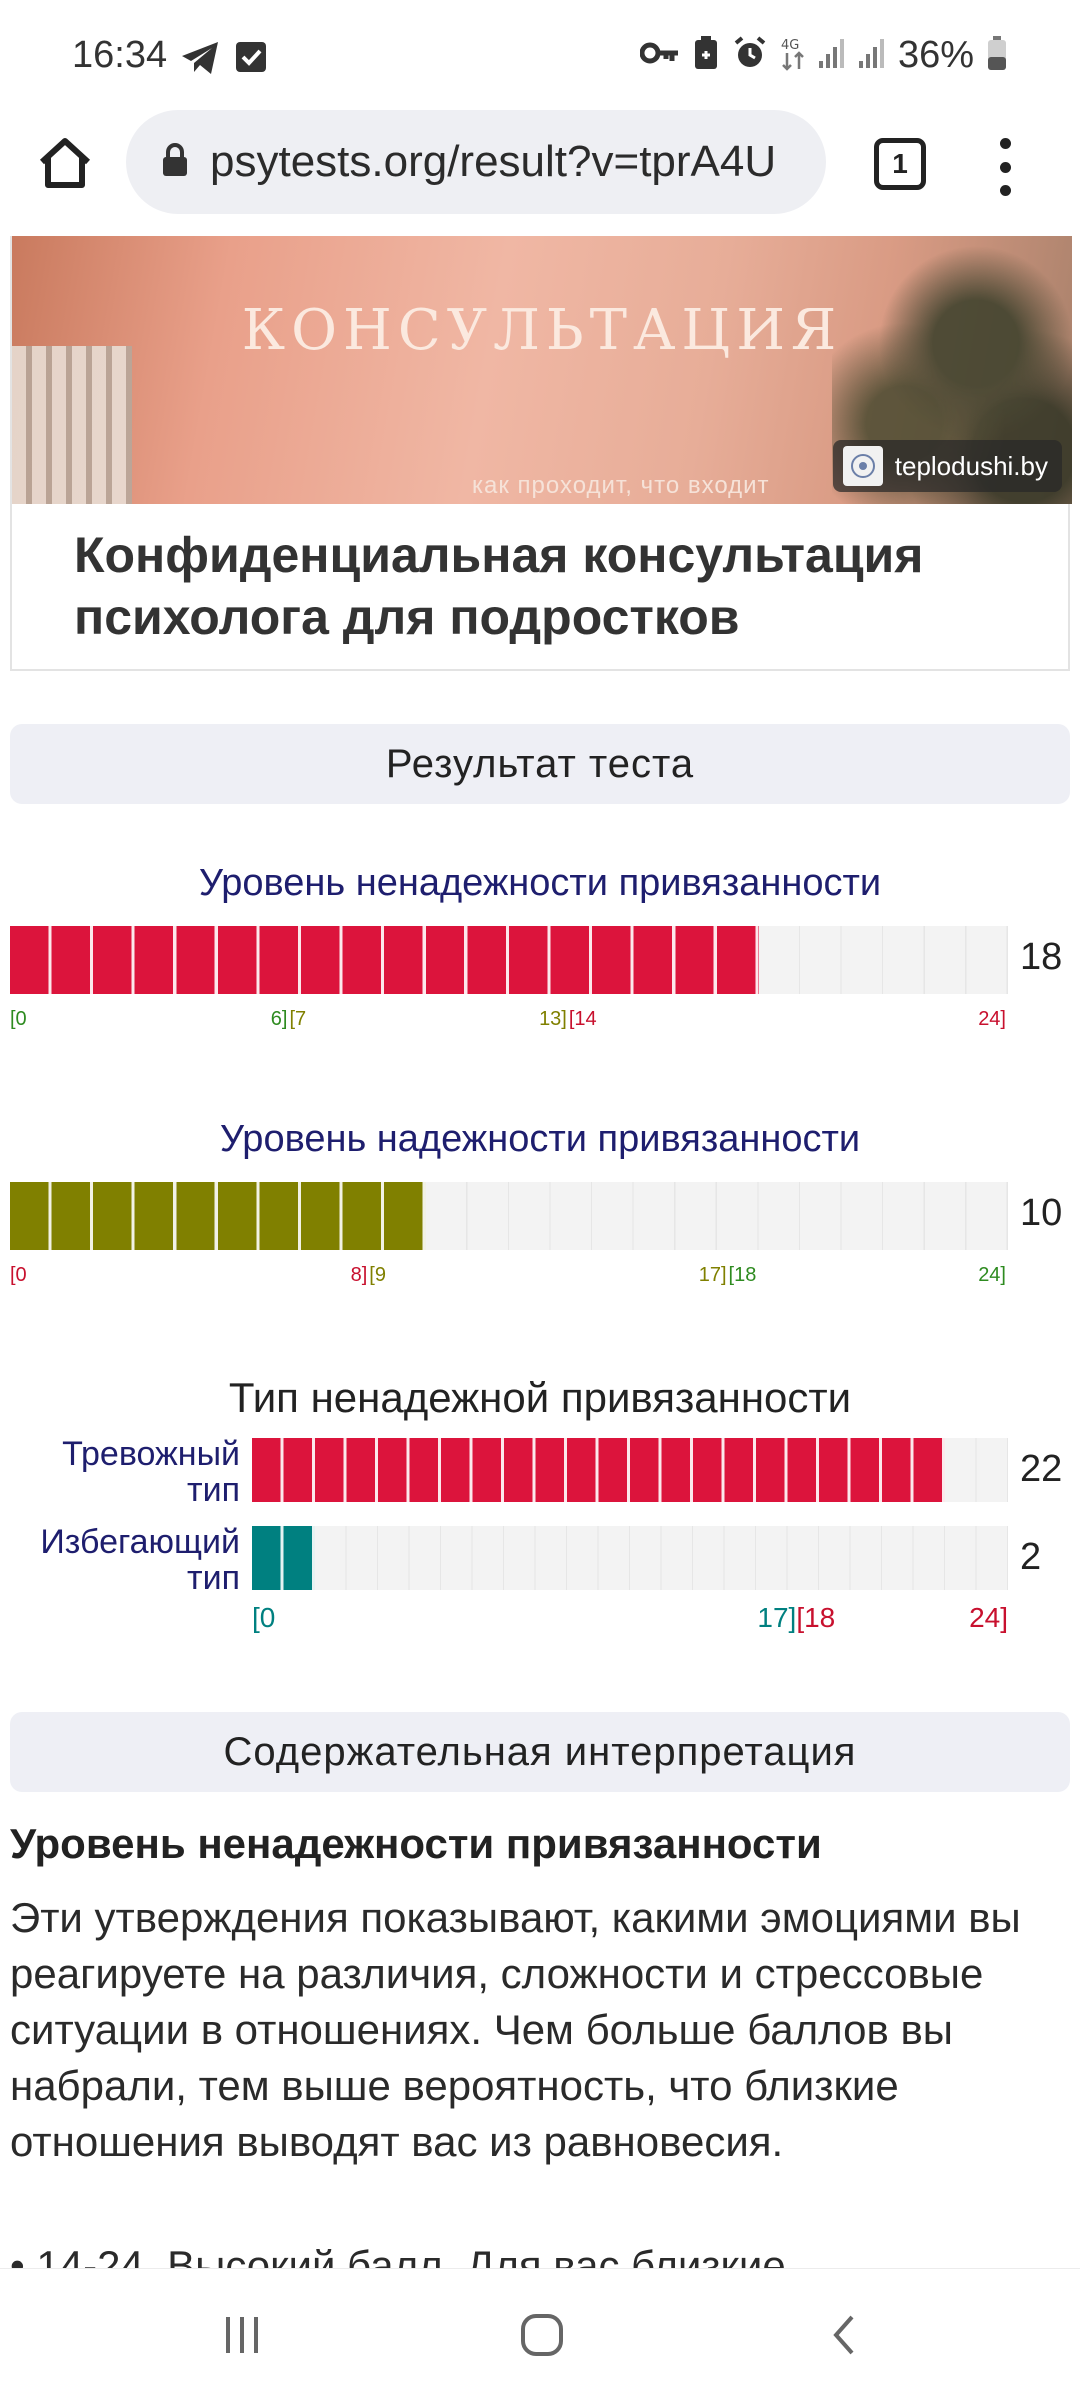  Describe the element at coordinates (416, 1843) in the screenshot. I see `interpretation-heading: Уровень ненадежности привязанности` at that location.